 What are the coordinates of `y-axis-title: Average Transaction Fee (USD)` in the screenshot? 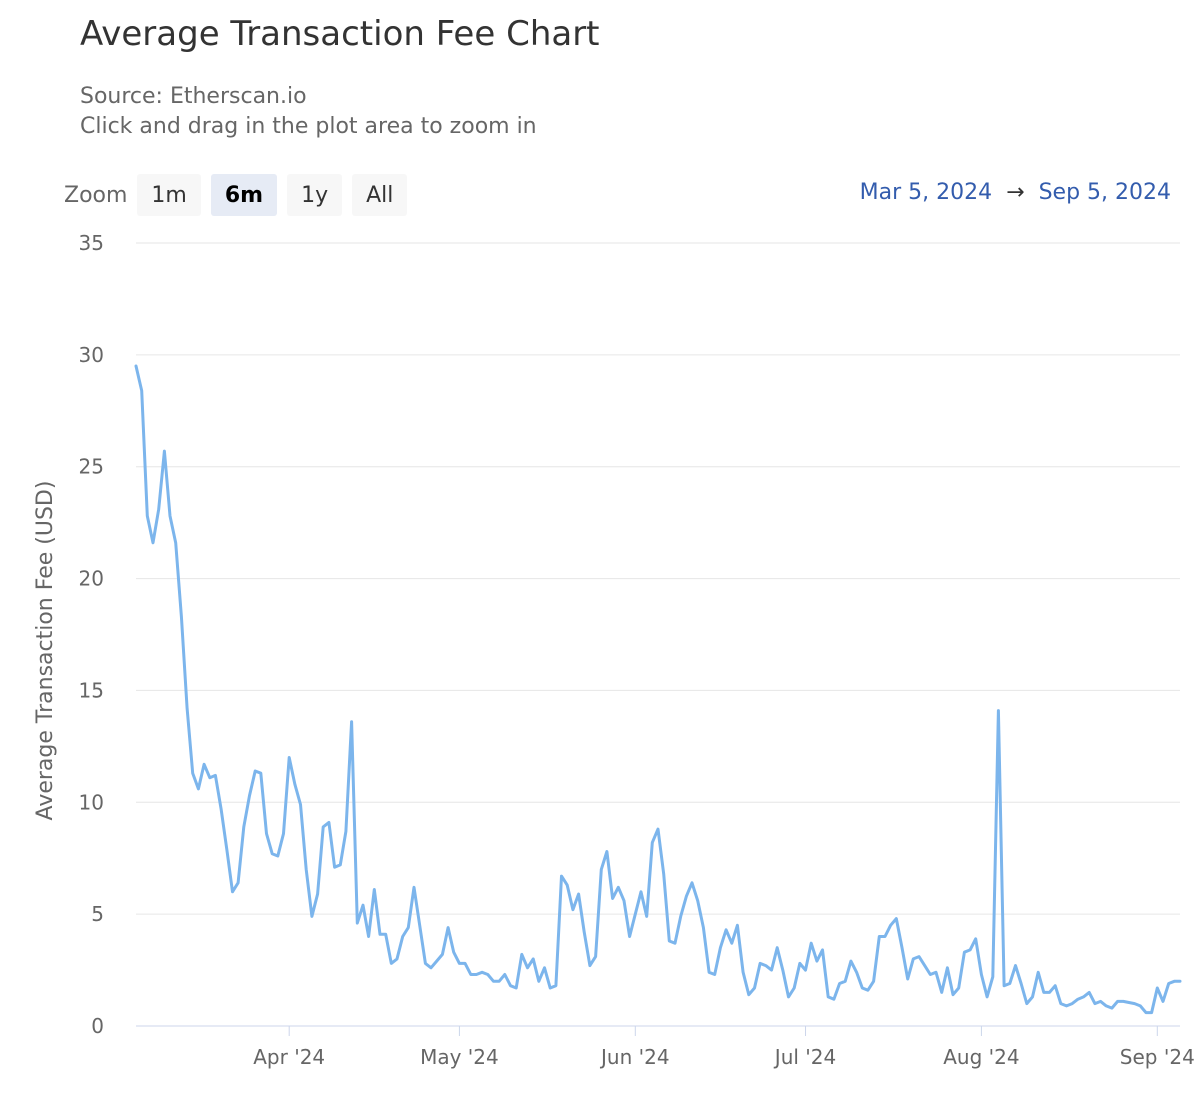 It's located at (45, 651).